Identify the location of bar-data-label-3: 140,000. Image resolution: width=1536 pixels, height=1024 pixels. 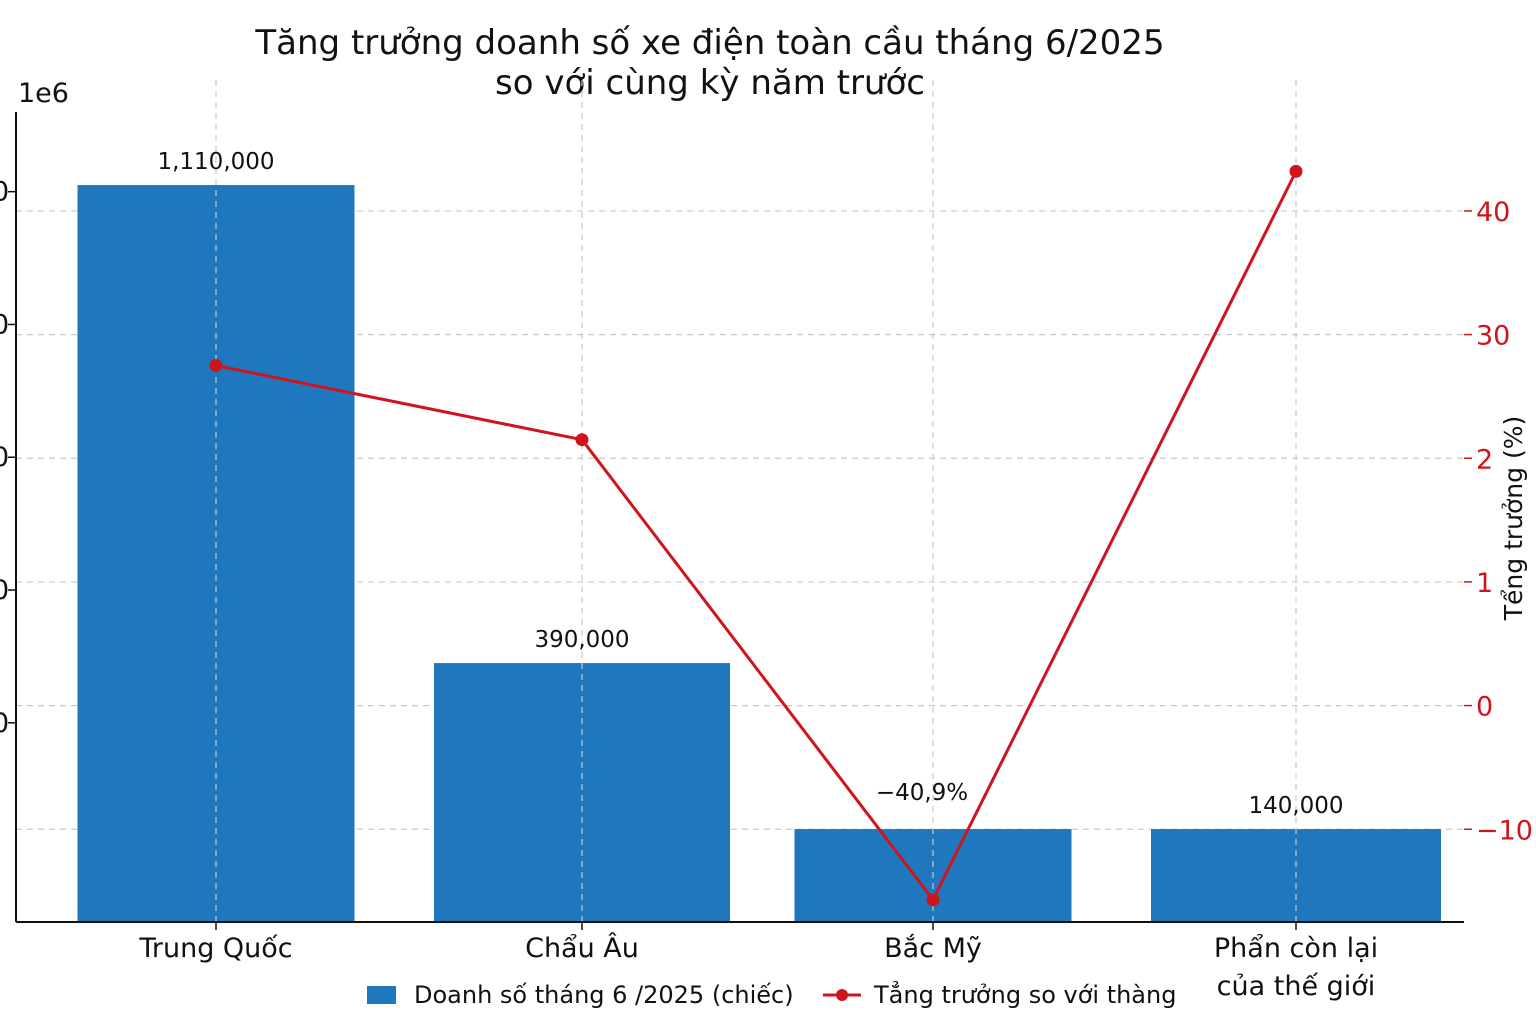
(1295, 806).